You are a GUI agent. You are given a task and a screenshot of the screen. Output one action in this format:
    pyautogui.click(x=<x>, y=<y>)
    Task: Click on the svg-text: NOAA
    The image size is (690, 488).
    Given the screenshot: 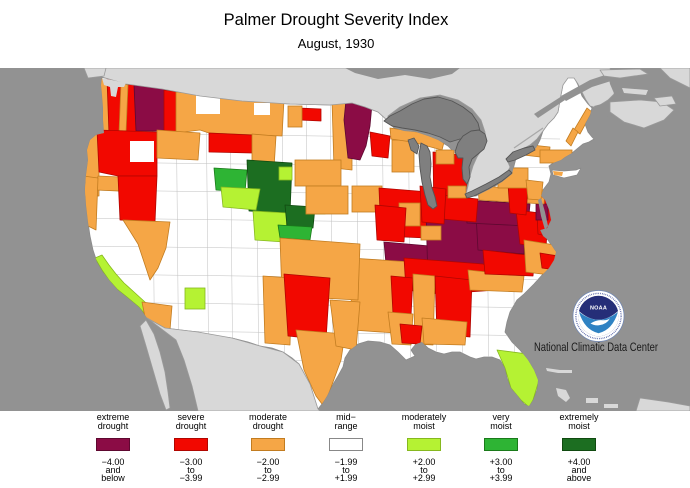 What is the action you would take?
    pyautogui.click(x=598, y=309)
    